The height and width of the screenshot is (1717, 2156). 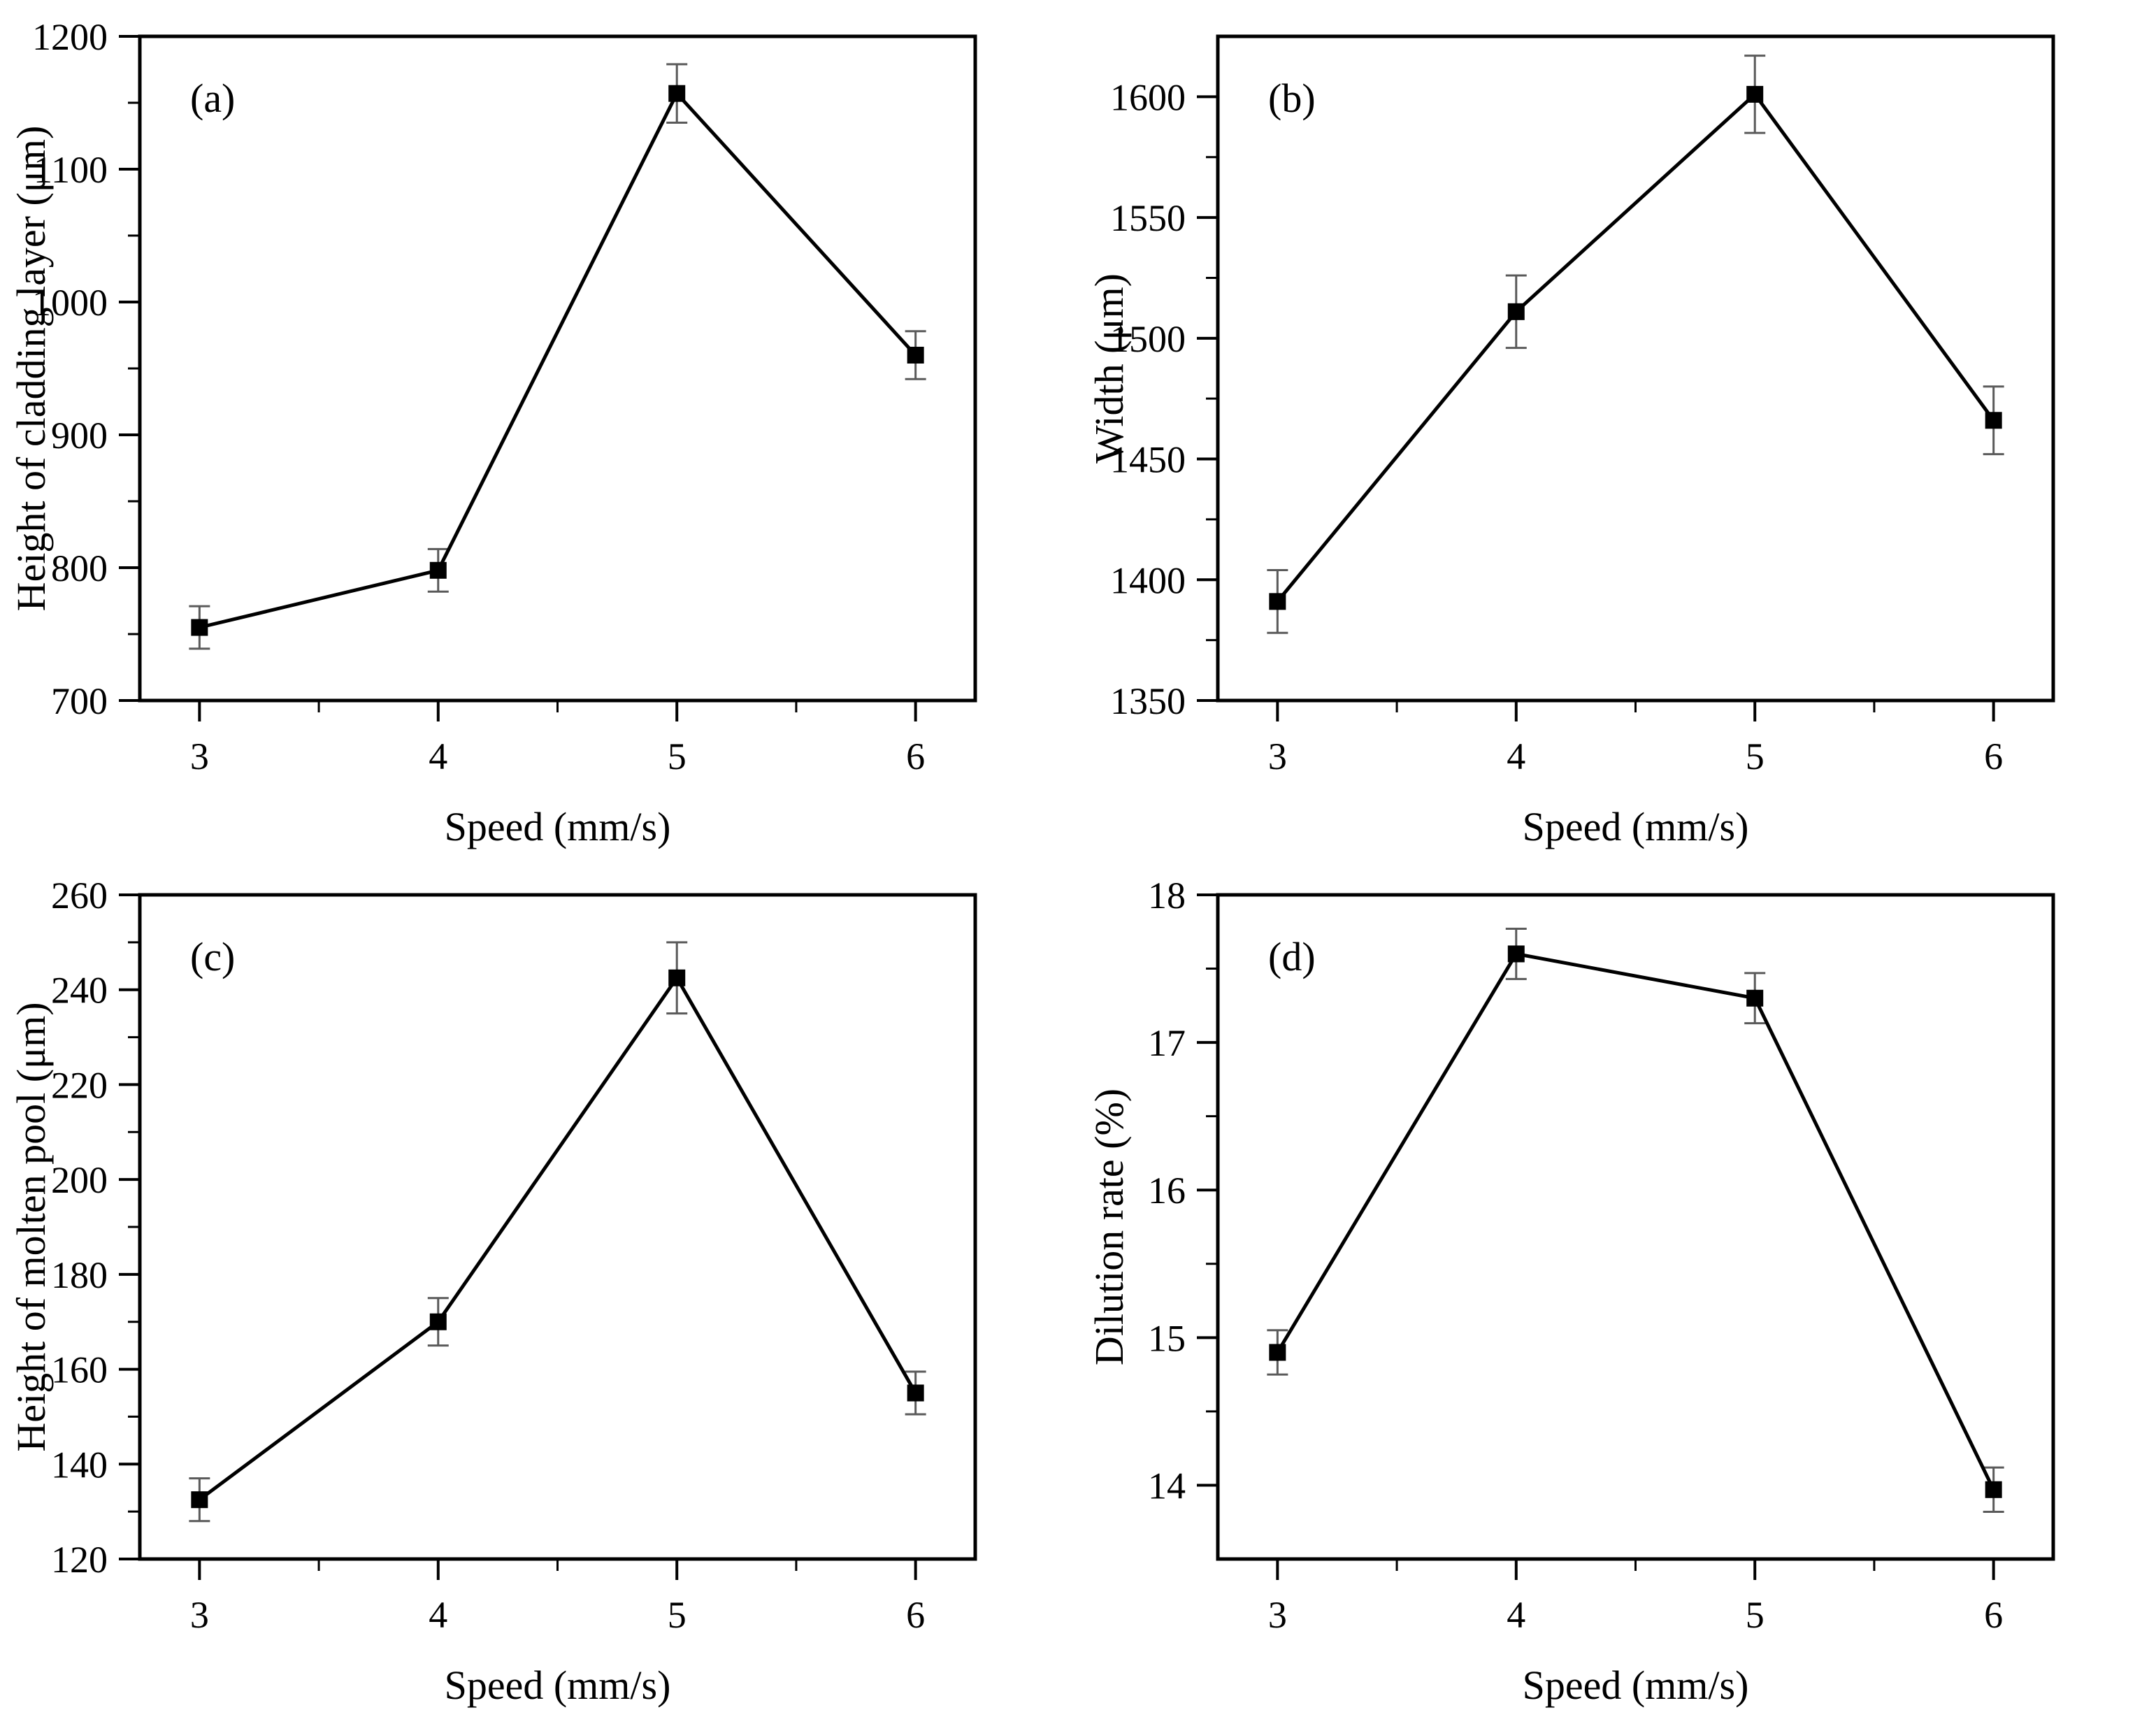 I want to click on y-tick-label: 260, so click(x=79, y=896).